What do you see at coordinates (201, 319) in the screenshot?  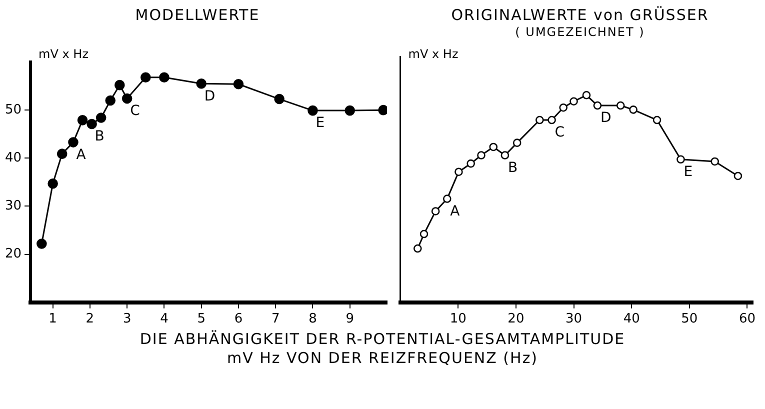 I see `x-tick-label: 5` at bounding box center [201, 319].